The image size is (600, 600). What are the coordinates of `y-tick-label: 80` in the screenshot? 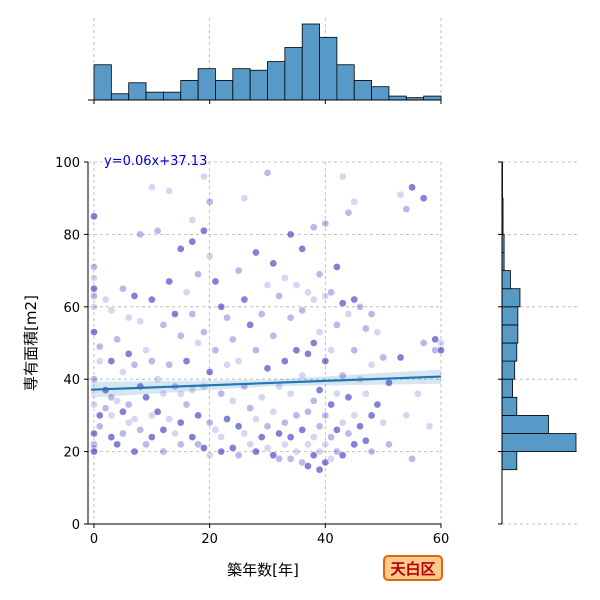 It's located at (71, 235).